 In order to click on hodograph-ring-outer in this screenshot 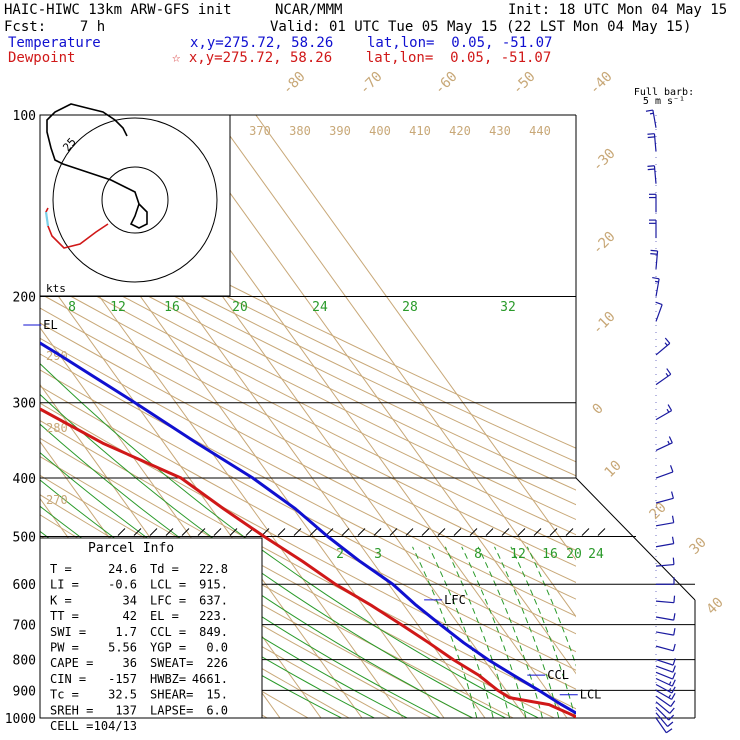, I will do `click(135, 200)`.